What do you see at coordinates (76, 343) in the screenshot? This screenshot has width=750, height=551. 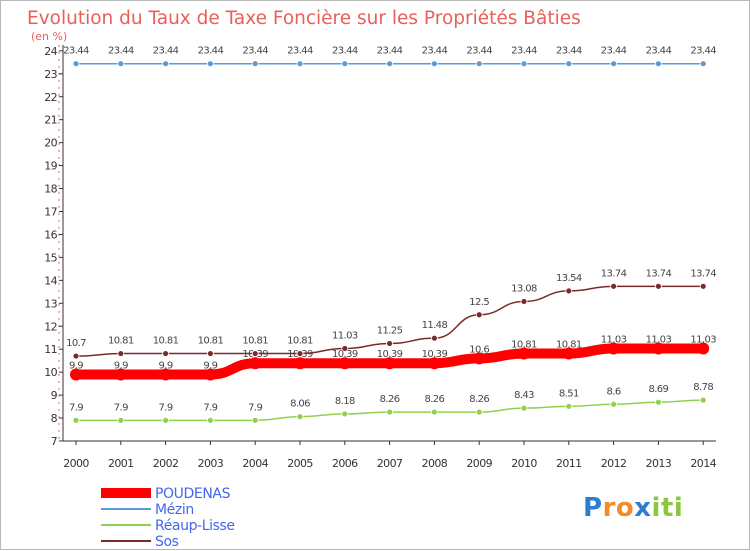 I see `data-label-sos: 10.7` at bounding box center [76, 343].